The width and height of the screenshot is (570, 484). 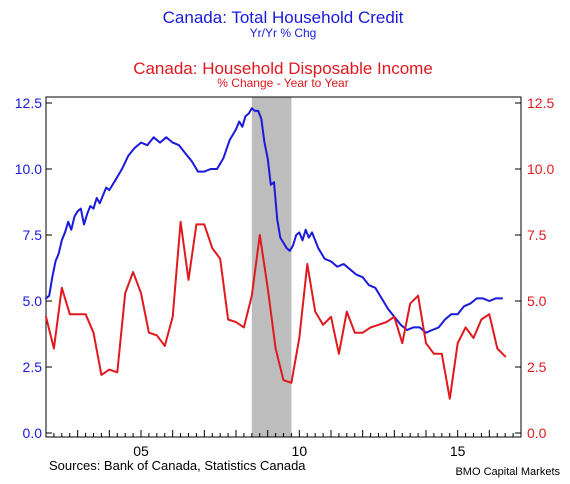 I want to click on right-tick-label-4: 10.0, so click(x=540, y=169).